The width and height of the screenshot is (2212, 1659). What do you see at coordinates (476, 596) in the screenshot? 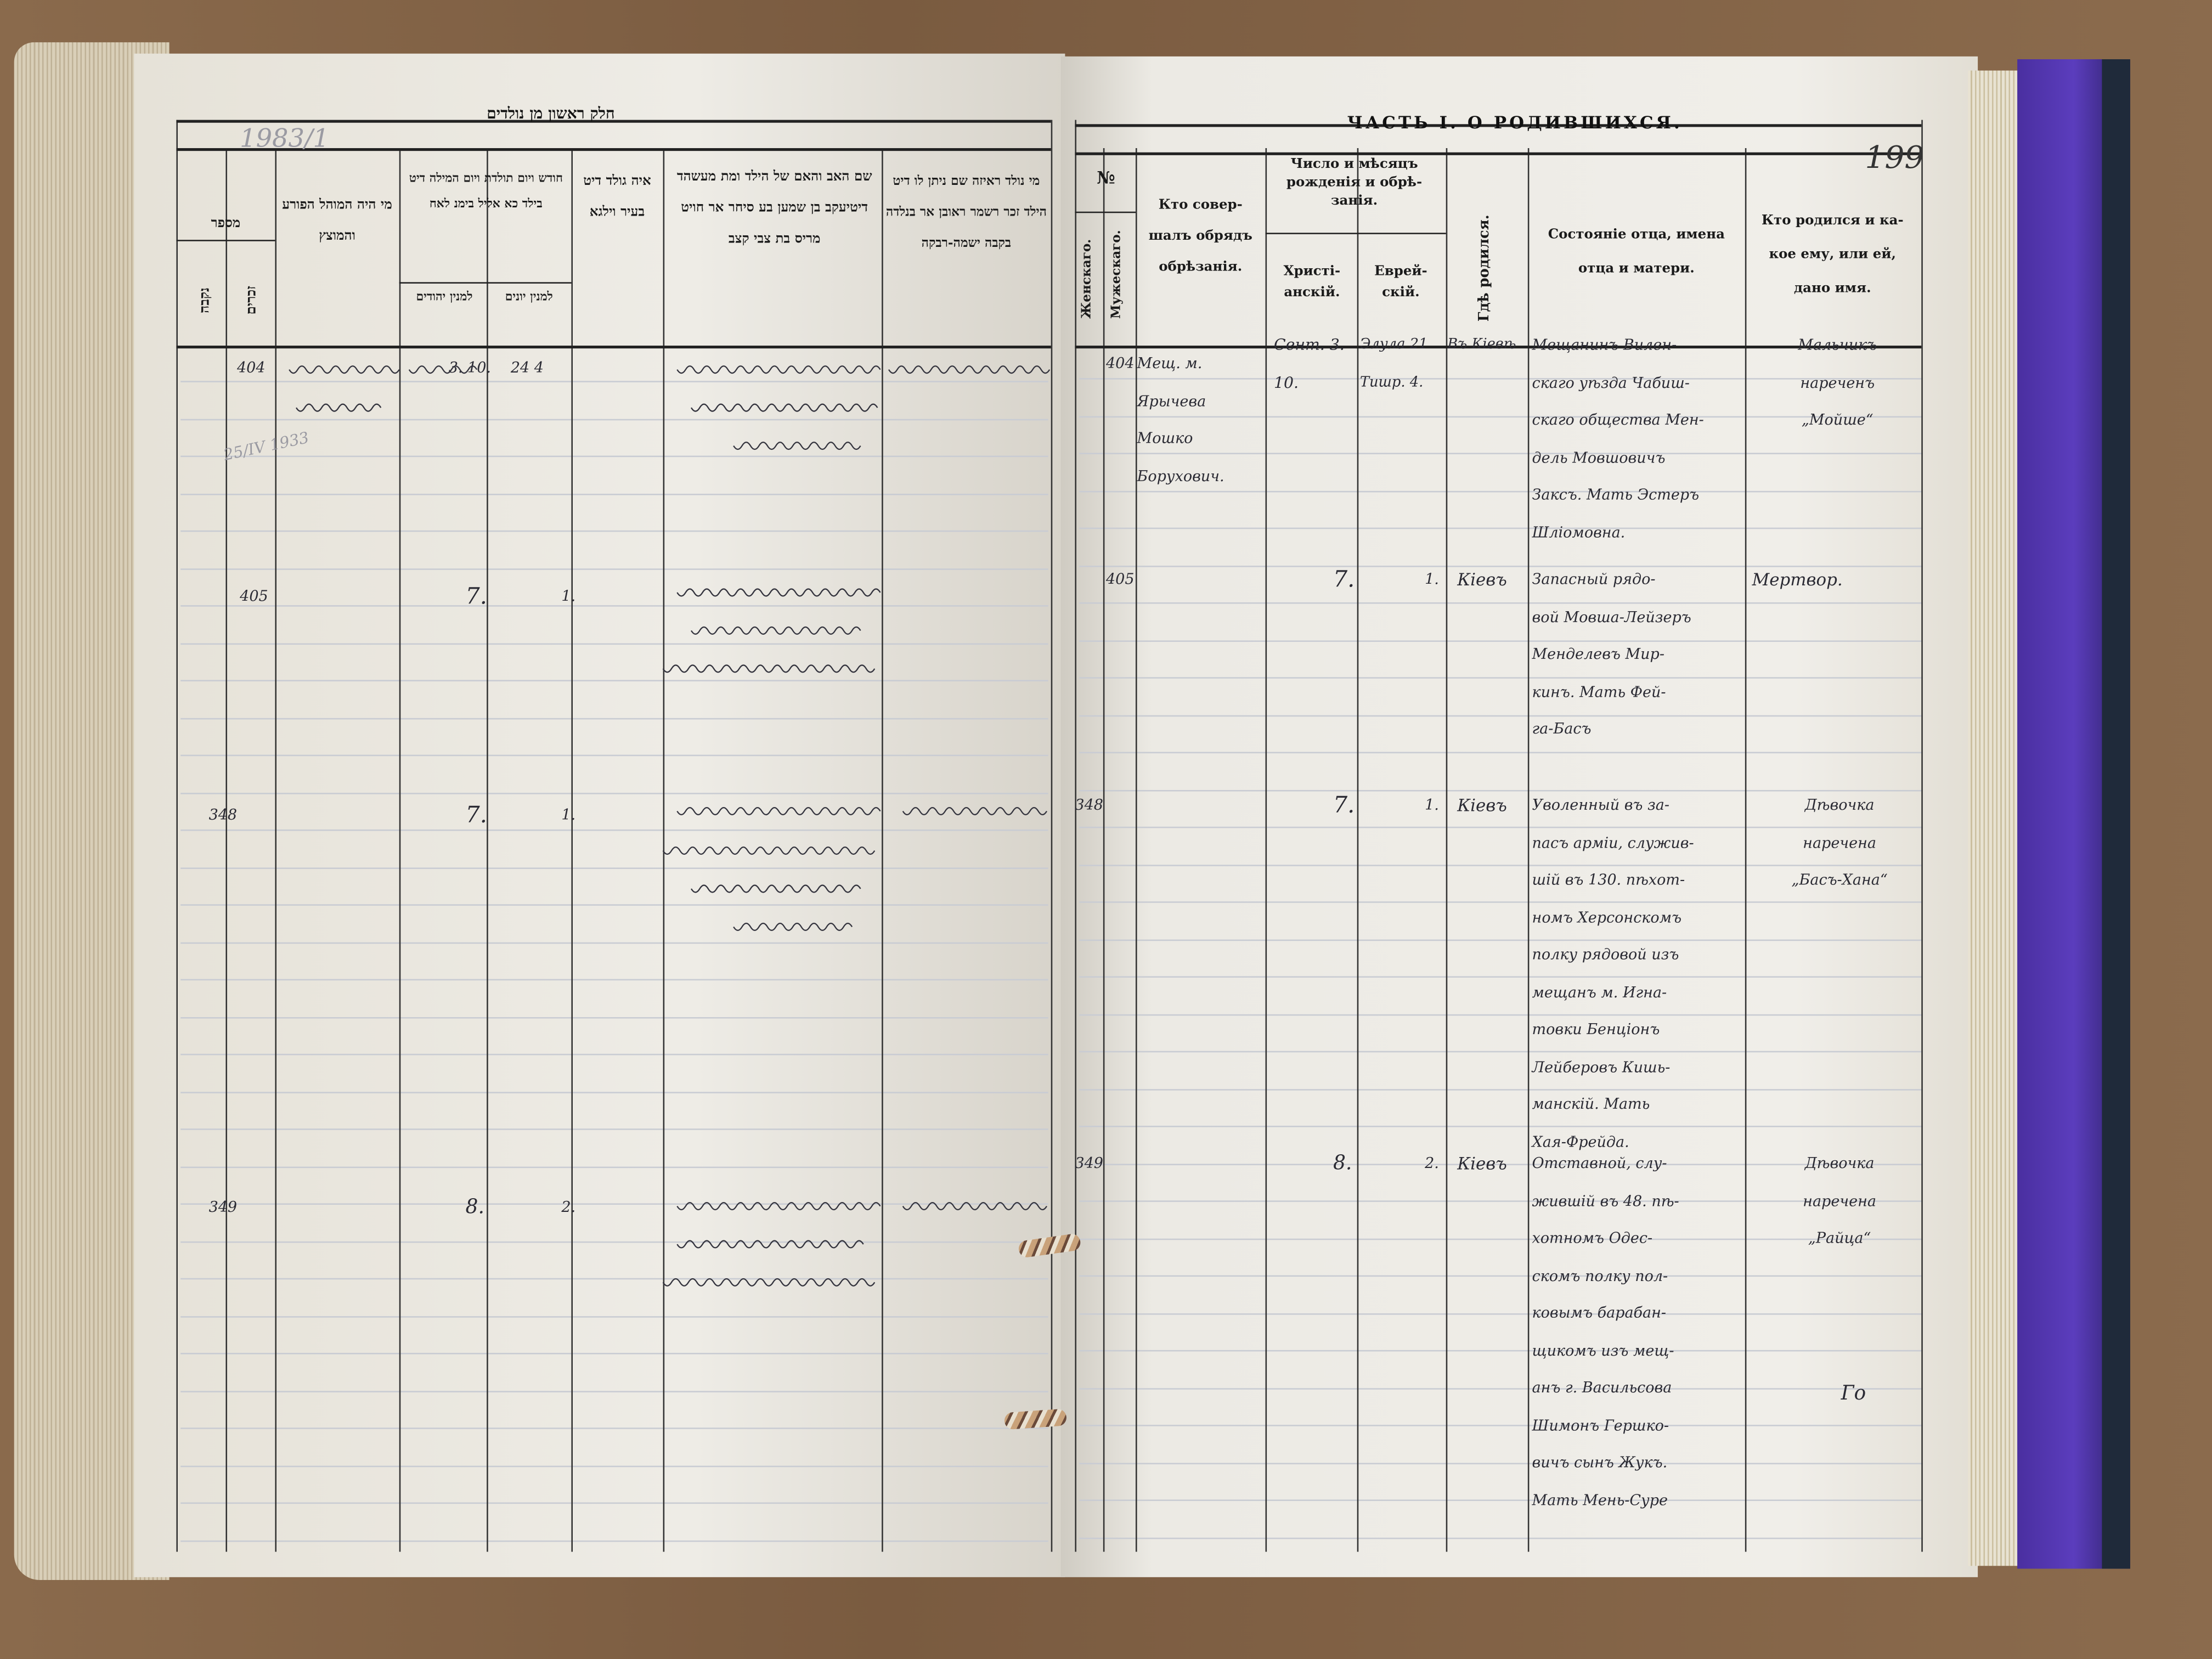
I see `left-entry-405-christian: 7.` at bounding box center [476, 596].